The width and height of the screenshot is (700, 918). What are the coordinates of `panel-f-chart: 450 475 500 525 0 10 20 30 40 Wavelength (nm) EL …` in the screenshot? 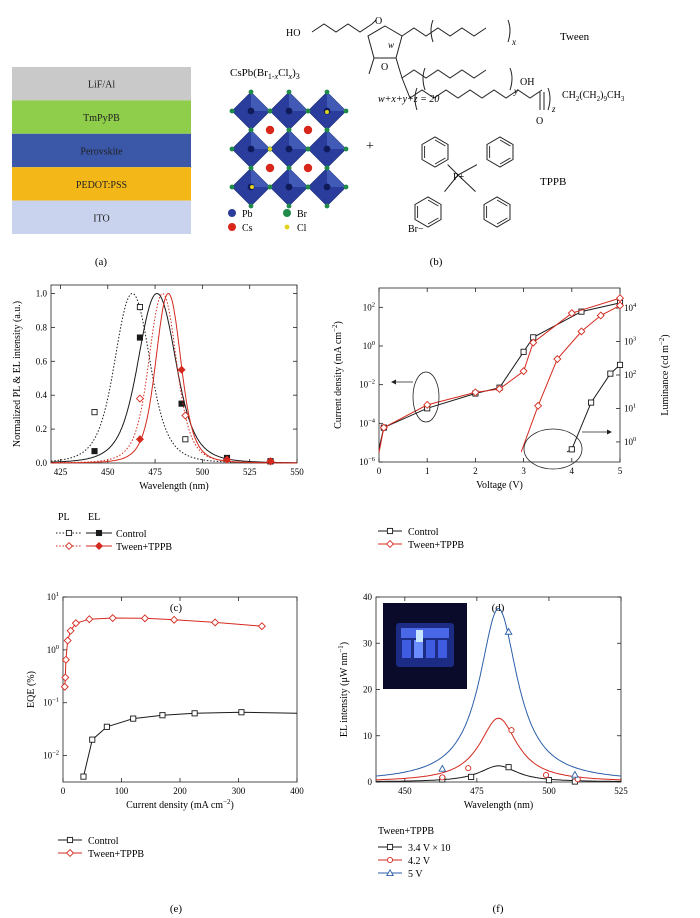 It's located at (482, 753).